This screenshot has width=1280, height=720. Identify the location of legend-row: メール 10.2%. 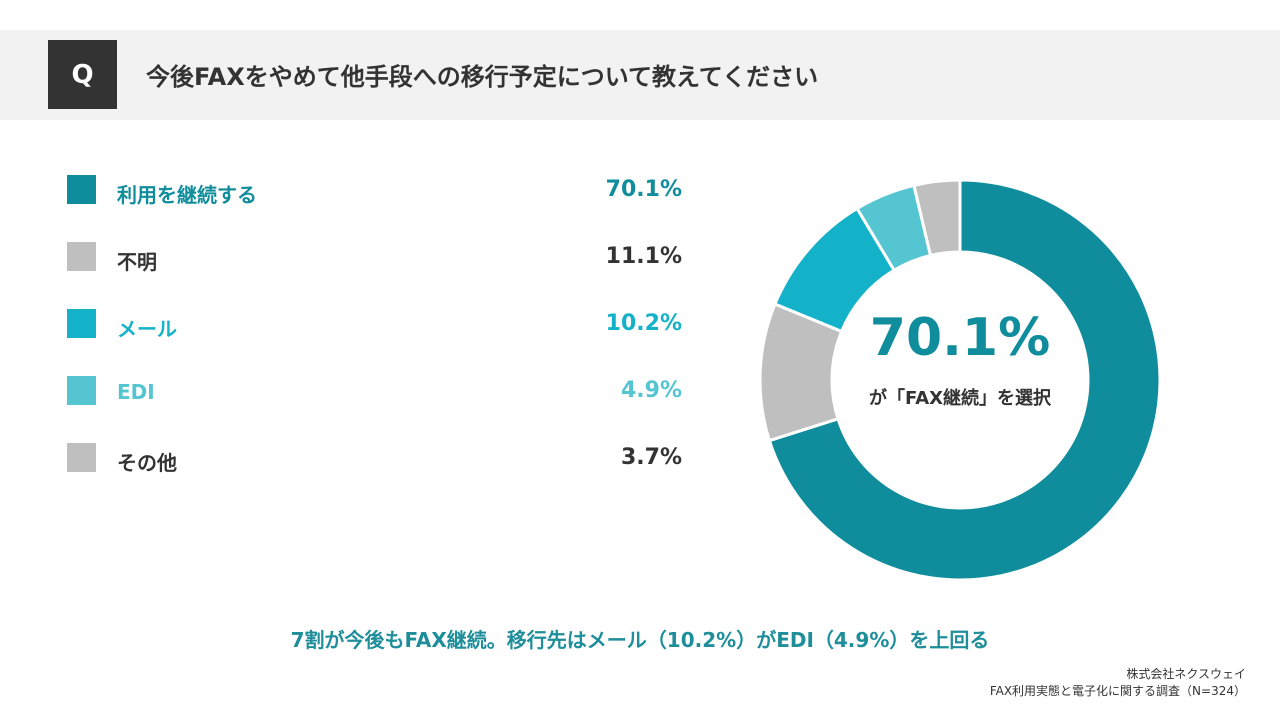
(374, 329).